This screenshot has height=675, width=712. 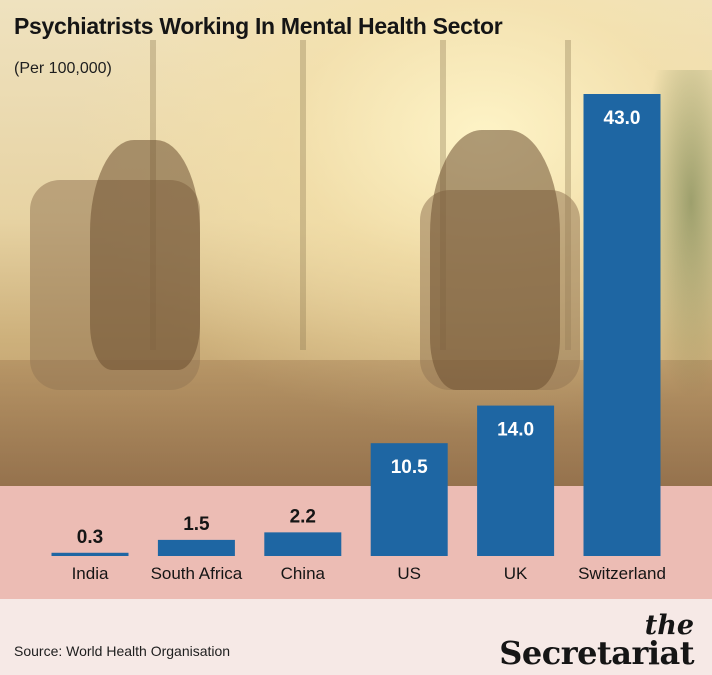 I want to click on bar-china, so click(x=303, y=544).